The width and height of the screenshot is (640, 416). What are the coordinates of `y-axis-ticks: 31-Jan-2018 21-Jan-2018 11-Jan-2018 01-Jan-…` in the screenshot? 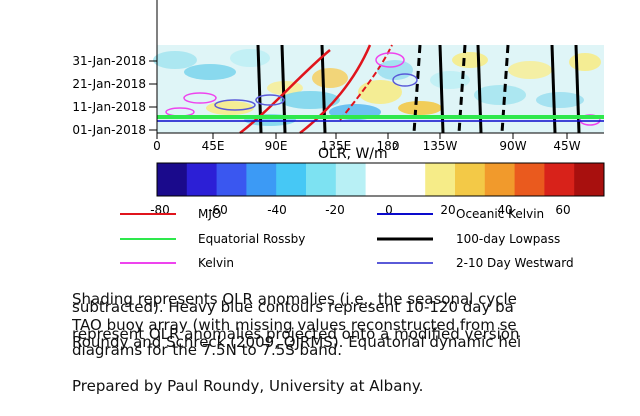 It's located at (114, 95).